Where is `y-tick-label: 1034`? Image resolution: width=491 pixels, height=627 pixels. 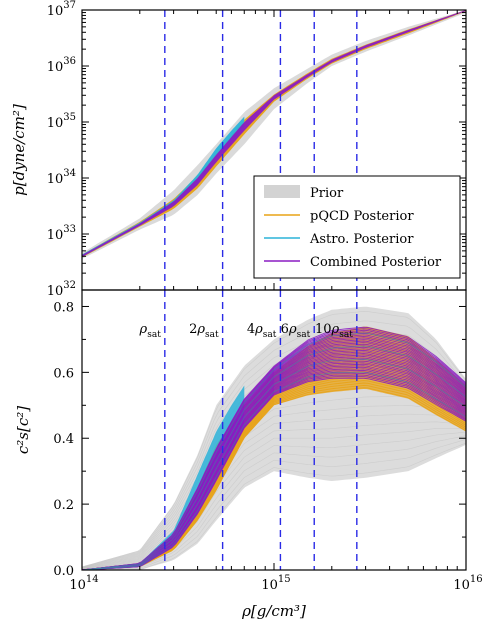
y-tick-label: 1034 is located at coordinates (61, 177).